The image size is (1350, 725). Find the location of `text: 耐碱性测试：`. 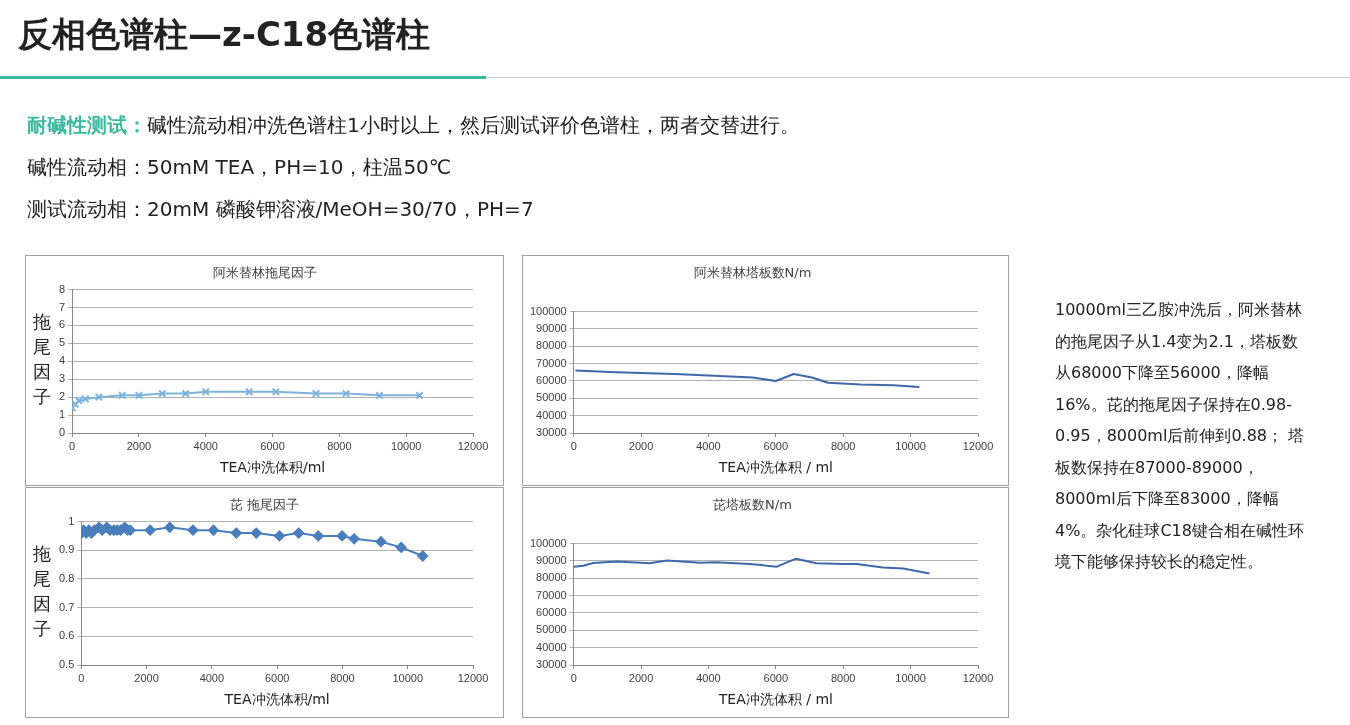

text: 耐碱性测试： is located at coordinates (87, 125).